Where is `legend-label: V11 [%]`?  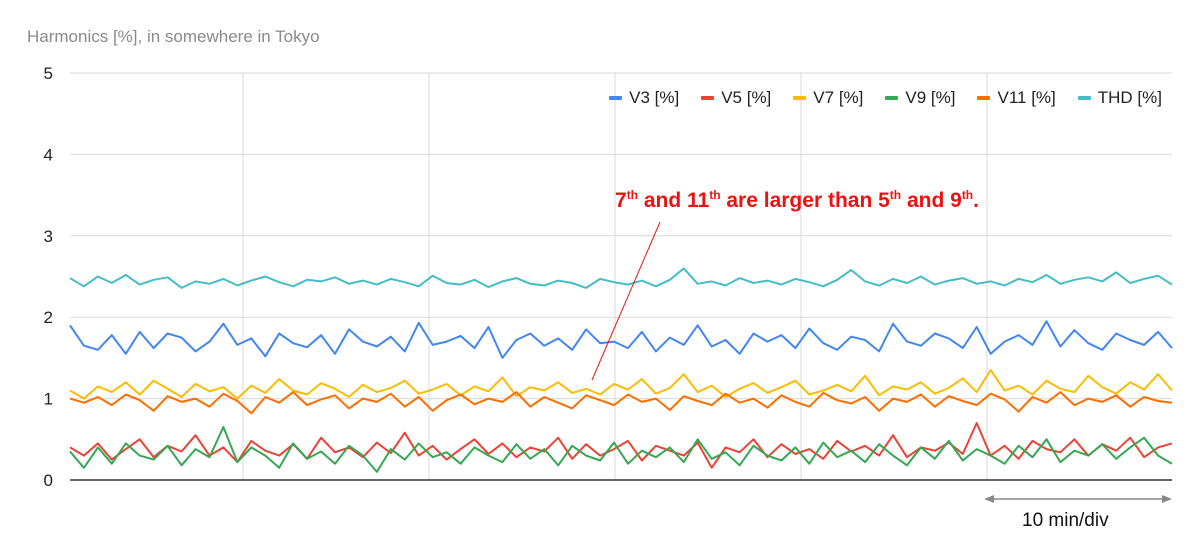
legend-label: V11 [%] is located at coordinates (1026, 97).